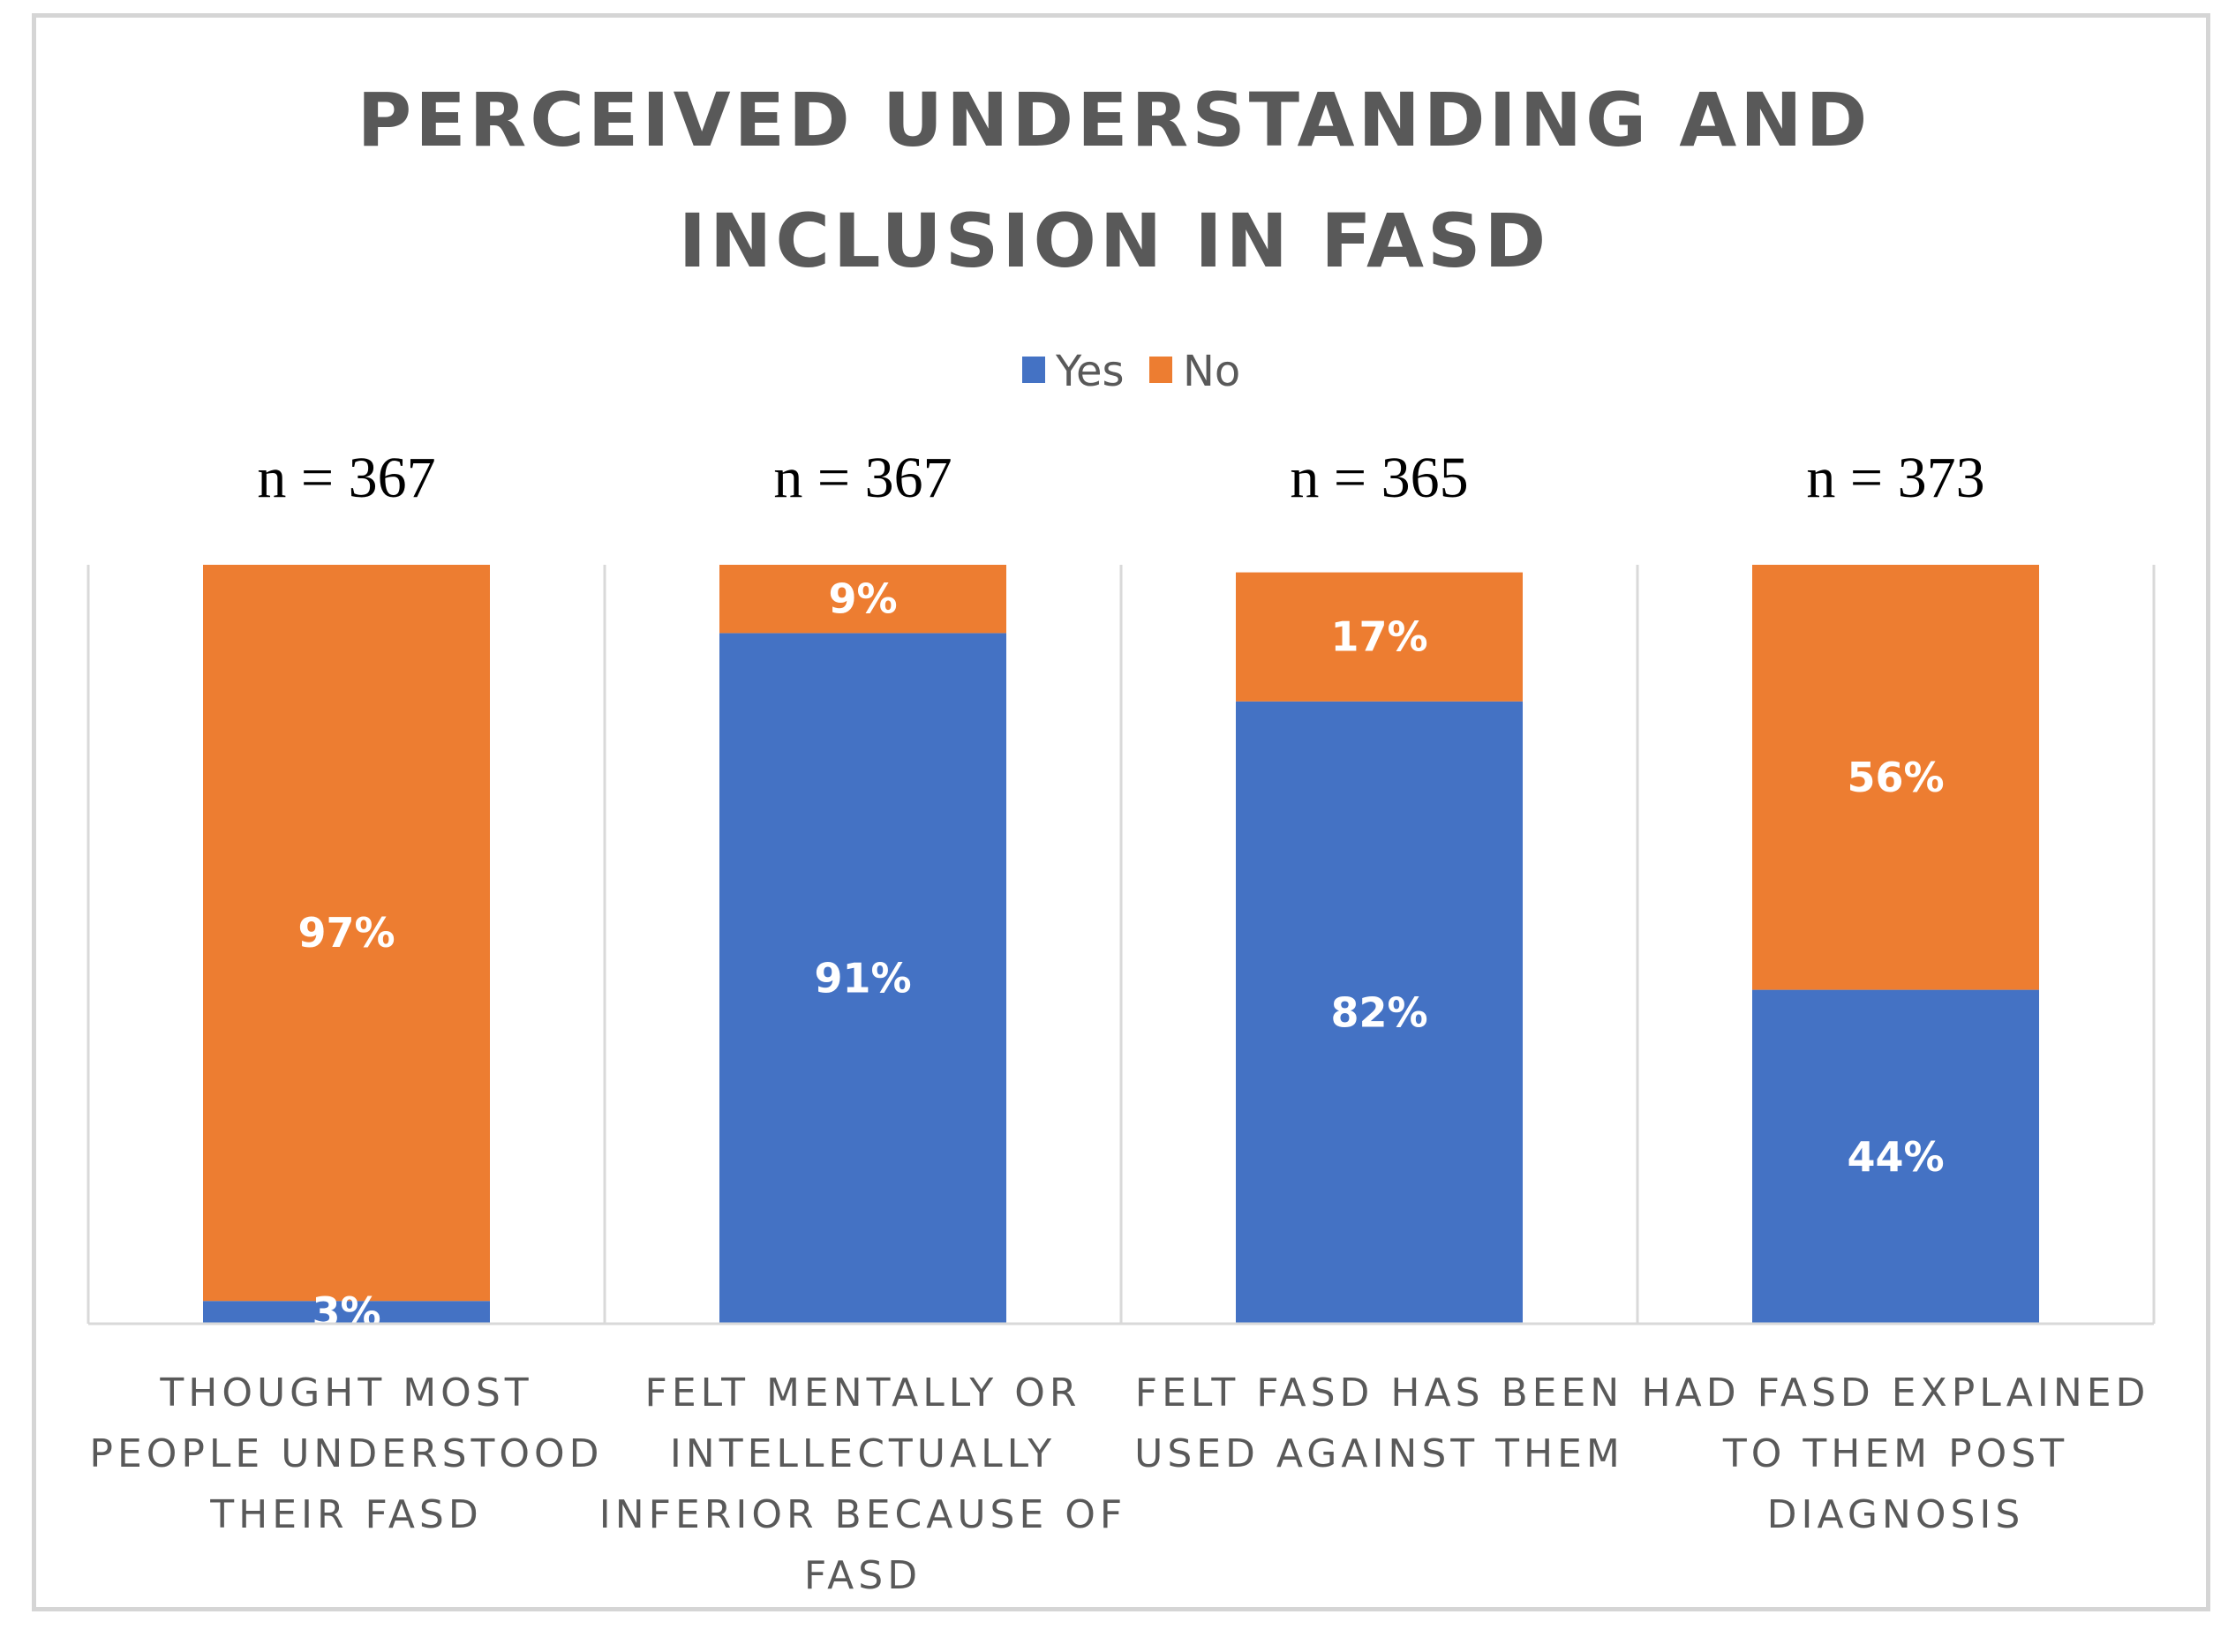 This screenshot has width=2228, height=1652. I want to click on data-label-yes: 91%, so click(862, 978).